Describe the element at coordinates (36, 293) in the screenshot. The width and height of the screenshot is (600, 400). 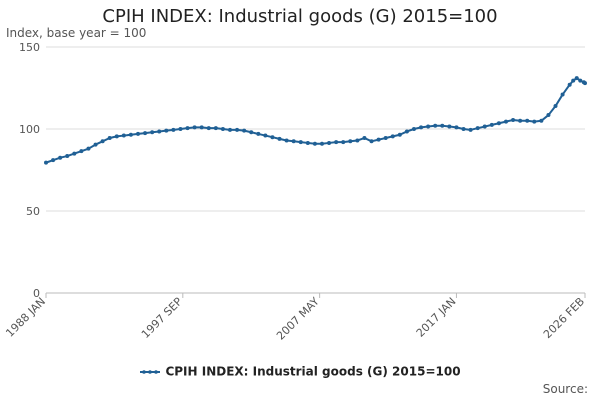
I see `y-tick-label: 0` at that location.